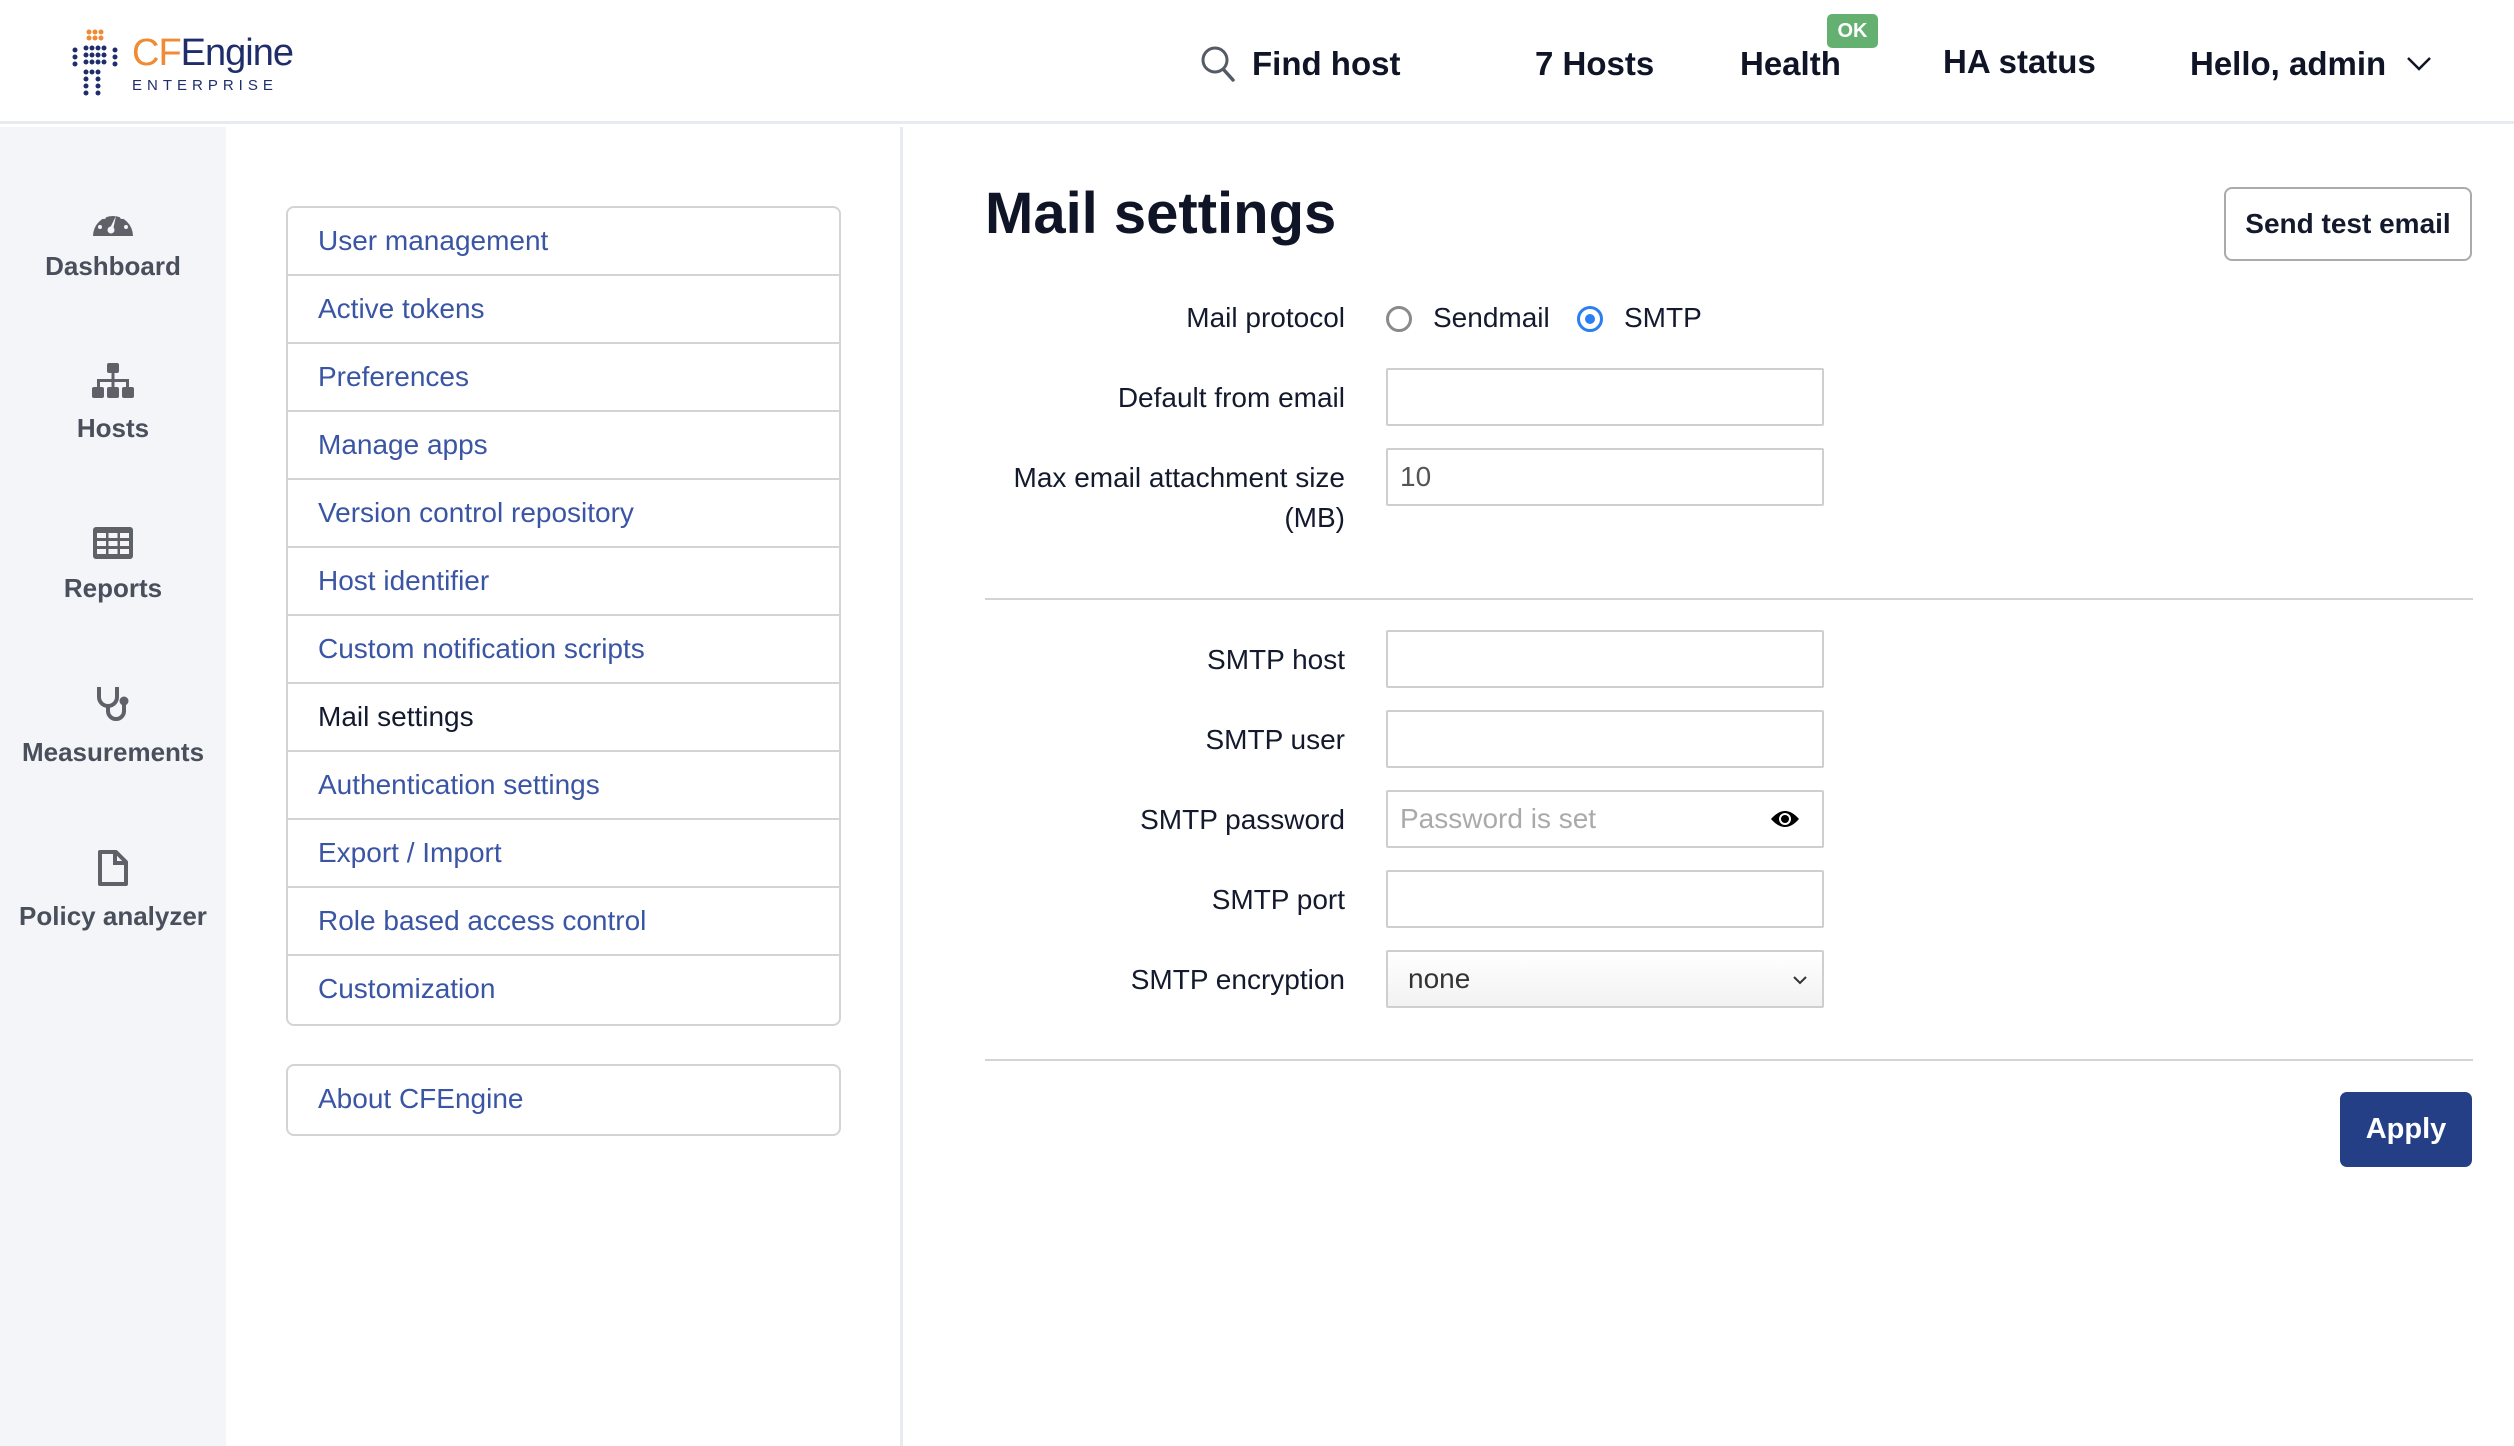 The width and height of the screenshot is (2514, 1446). I want to click on max-attachment-label-line2: (MB), so click(1314, 517).